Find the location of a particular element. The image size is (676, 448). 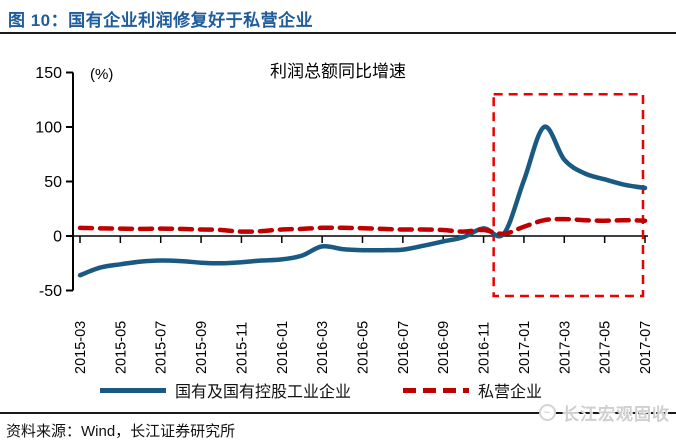

brand-watermark-text: 长江宏观固收 is located at coordinates (616, 414).